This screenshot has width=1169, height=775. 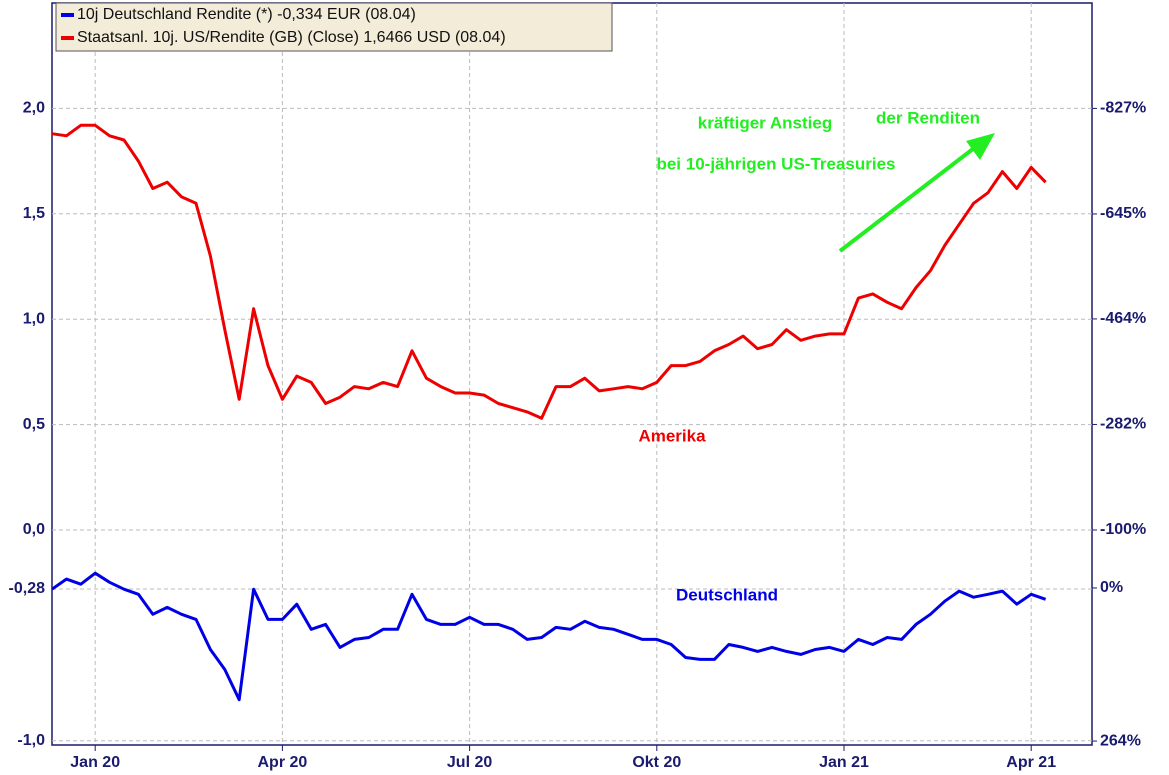 I want to click on legend-box, so click(x=334, y=27).